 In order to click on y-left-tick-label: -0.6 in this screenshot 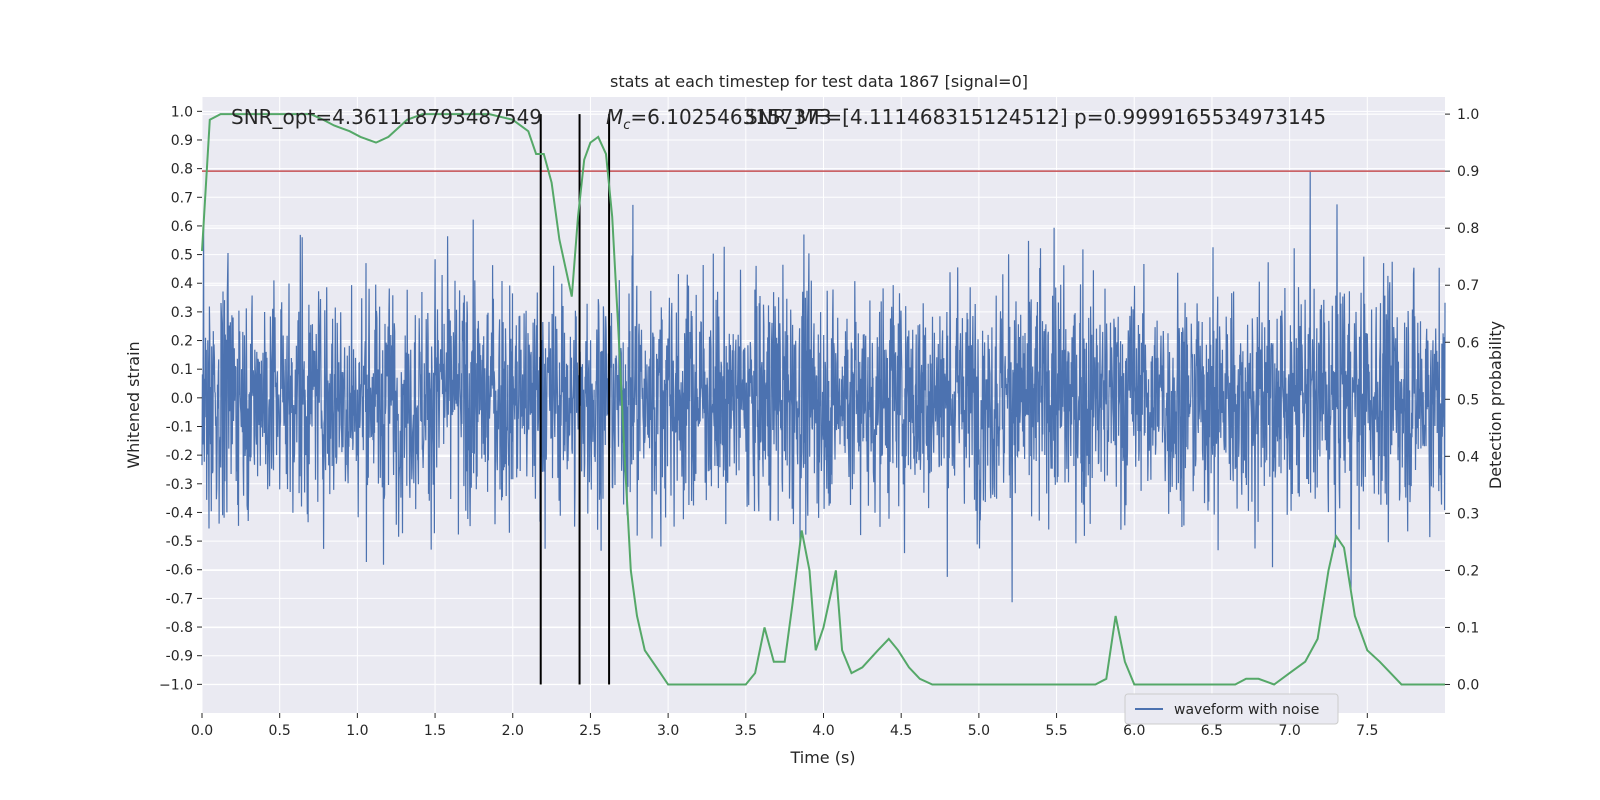, I will do `click(179, 571)`.